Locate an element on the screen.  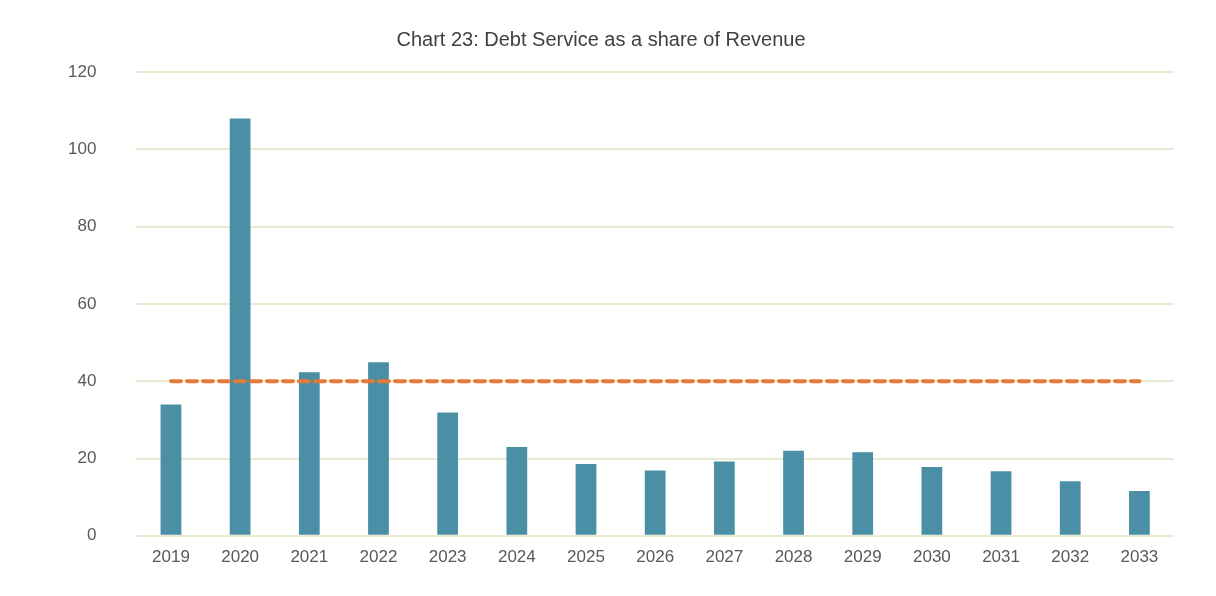
x-tick-label: 2026 is located at coordinates (655, 556).